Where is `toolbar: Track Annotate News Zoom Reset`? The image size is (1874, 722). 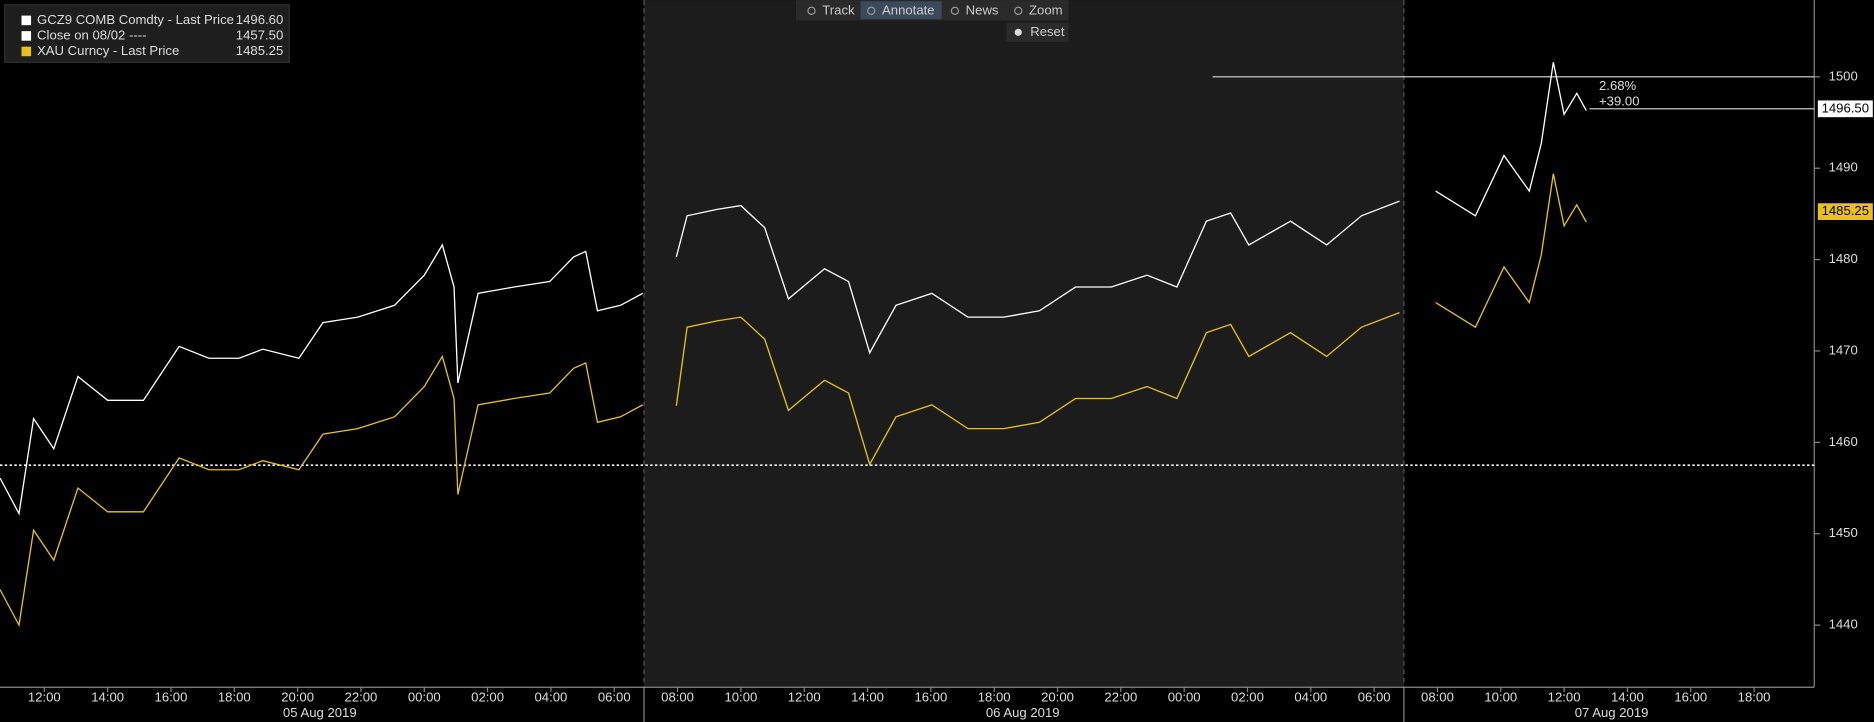 toolbar: Track Annotate News Zoom Reset is located at coordinates (932, 21).